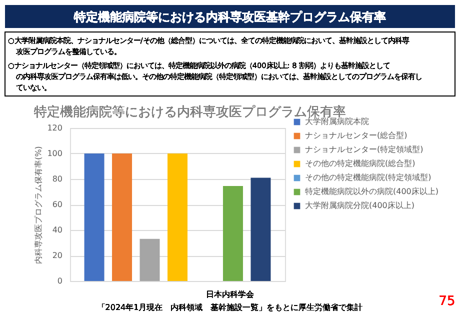 The width and height of the screenshot is (462, 320). I want to click on y-tick-label: 20, so click(57, 255).